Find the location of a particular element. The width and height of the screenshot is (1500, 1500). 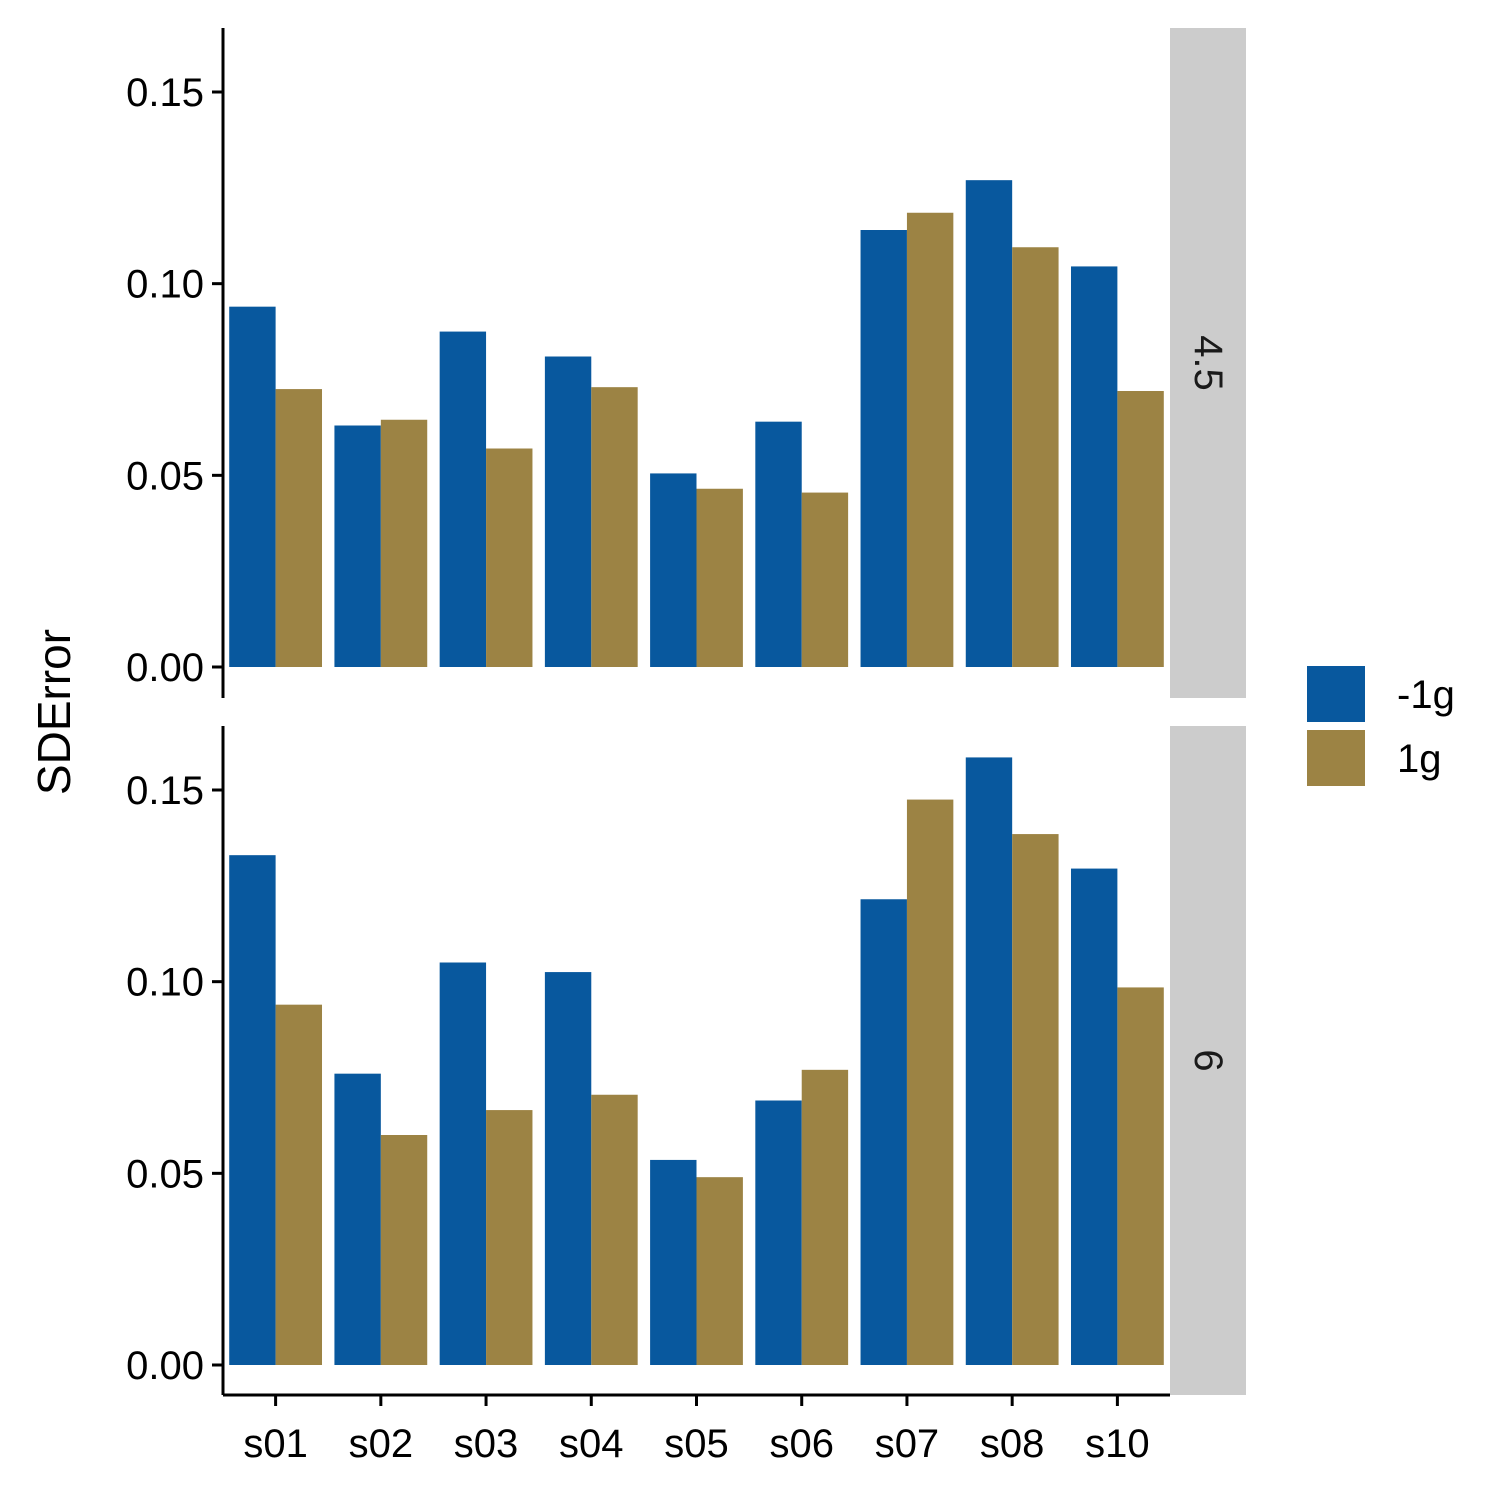

y-axis-title: SDError is located at coordinates (54, 712).